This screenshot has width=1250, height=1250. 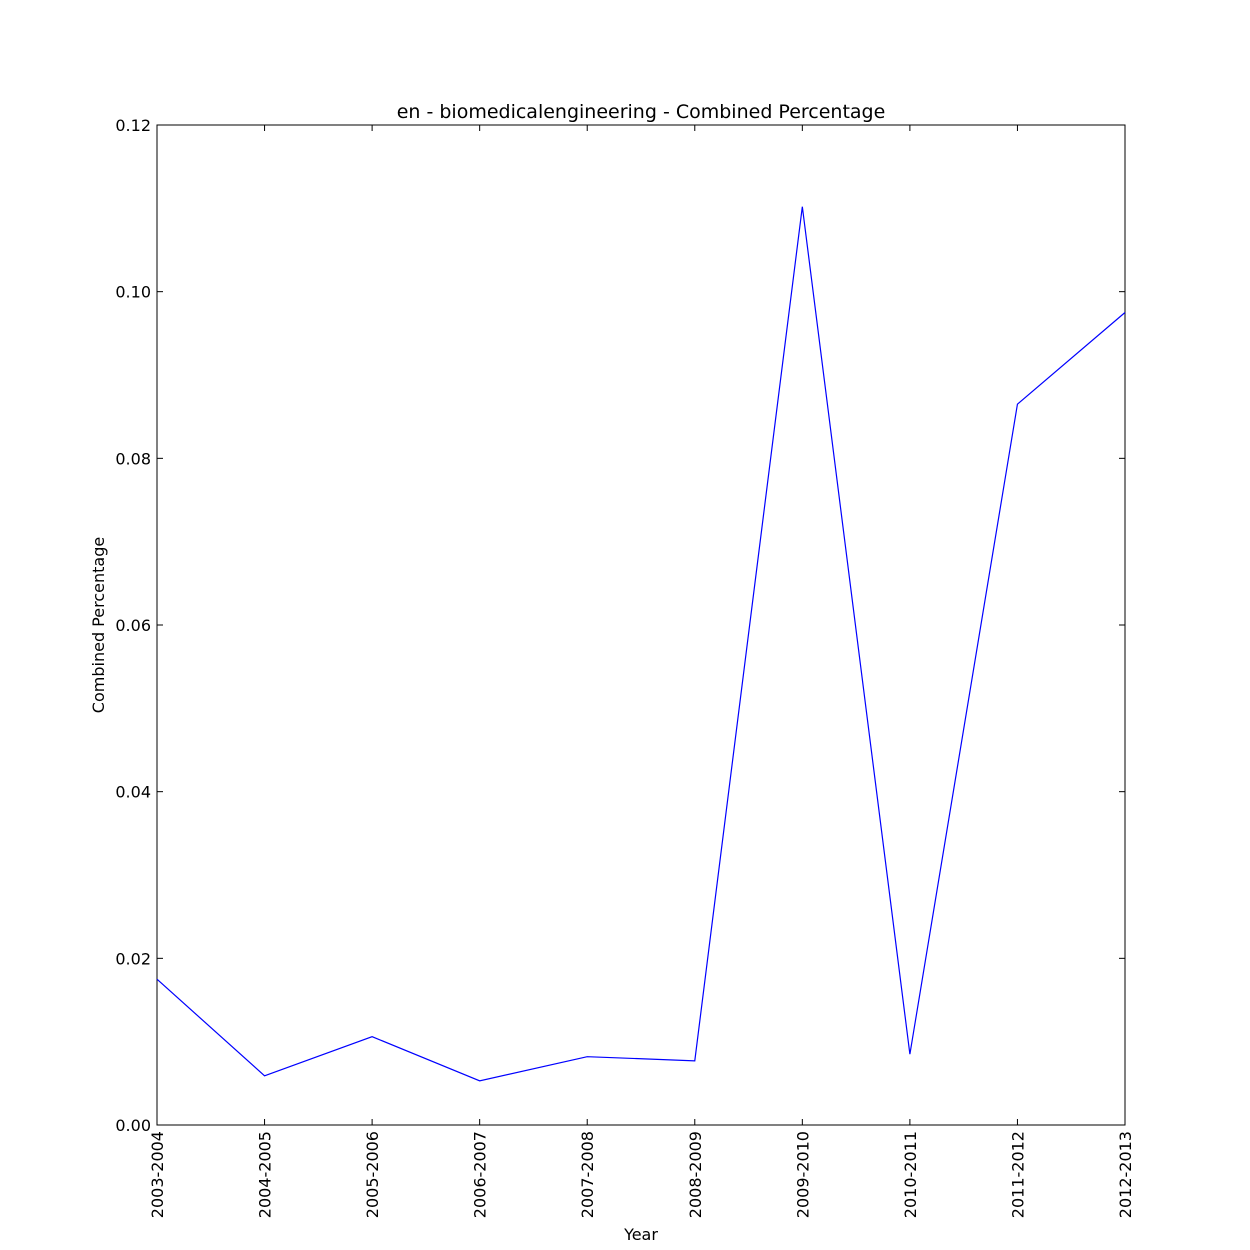 What do you see at coordinates (133, 1125) in the screenshot?
I see `y-tick-label: 0.00` at bounding box center [133, 1125].